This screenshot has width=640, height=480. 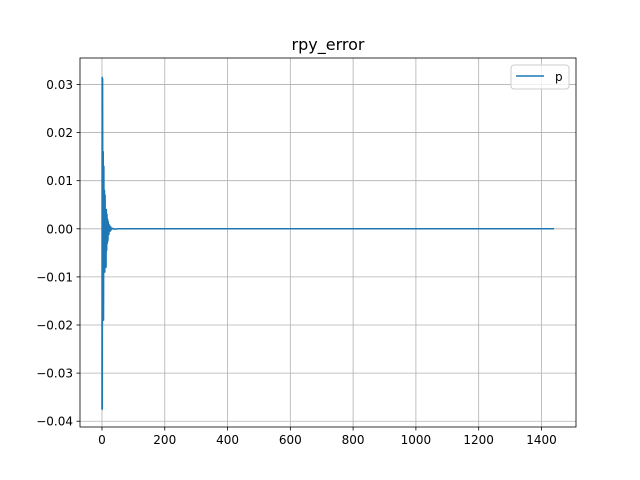 I want to click on x-tick-label: 800, so click(x=353, y=440).